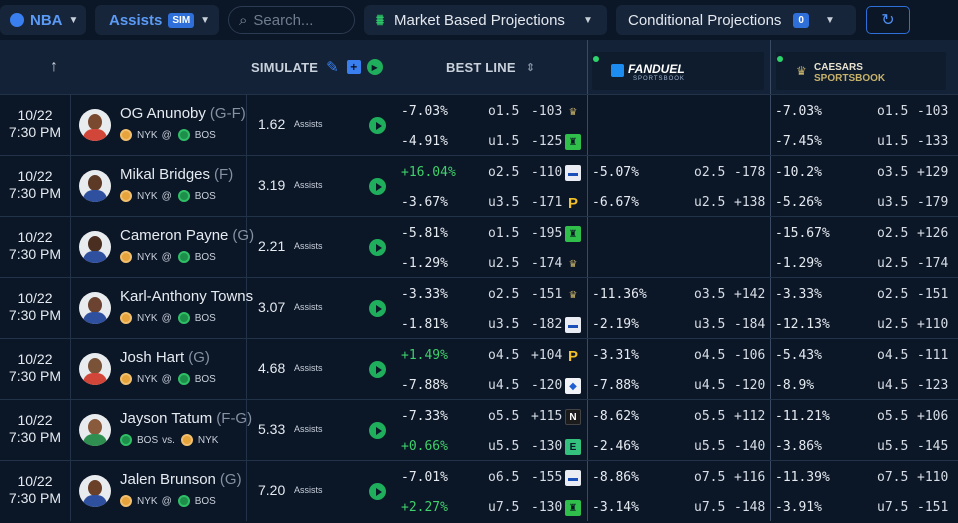 The height and width of the screenshot is (523, 958). Describe the element at coordinates (864, 125) in the screenshot. I see `caesars-cell: -7.03% o1.5 -103 -7.45% u1.5 -133` at that location.